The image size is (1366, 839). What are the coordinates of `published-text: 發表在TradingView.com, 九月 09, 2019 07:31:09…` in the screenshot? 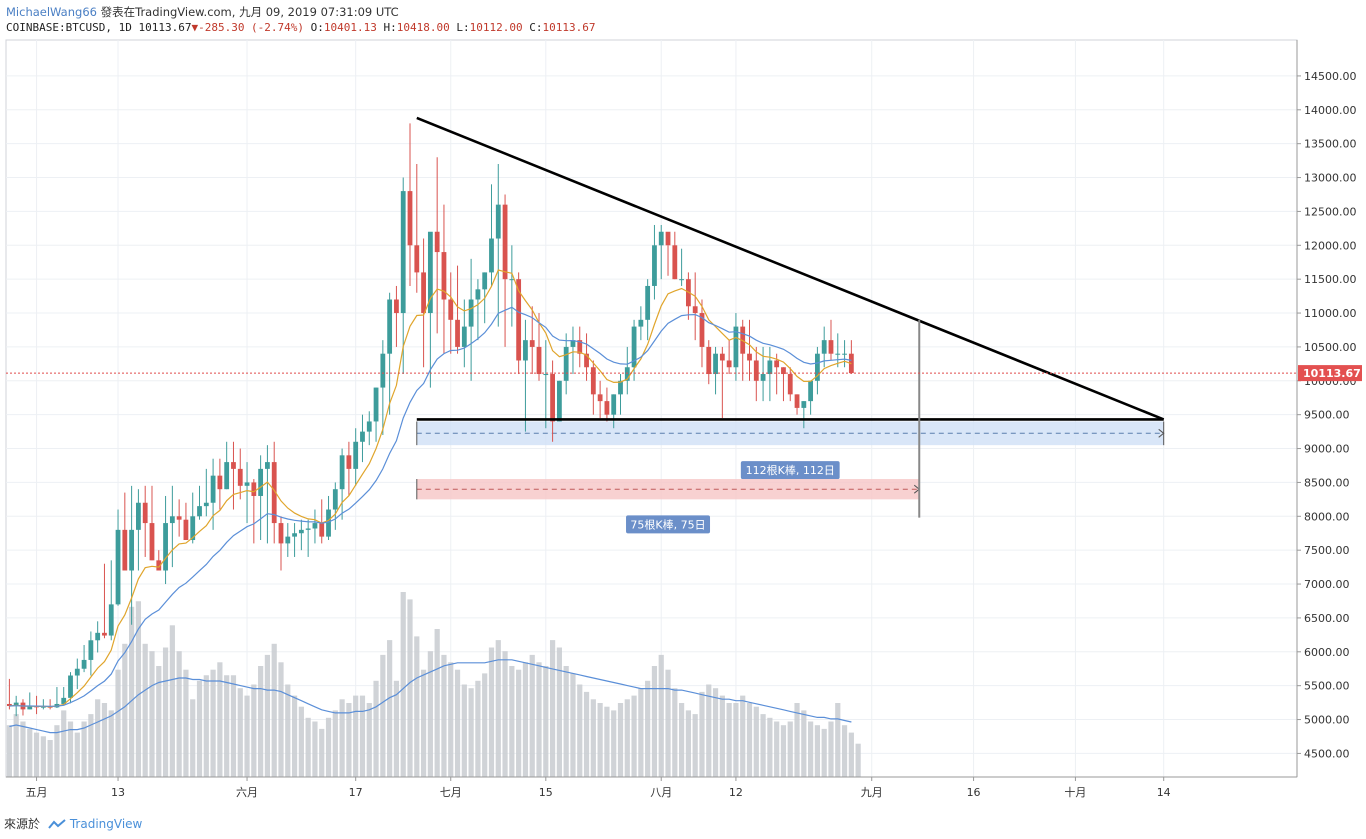 It's located at (249, 12).